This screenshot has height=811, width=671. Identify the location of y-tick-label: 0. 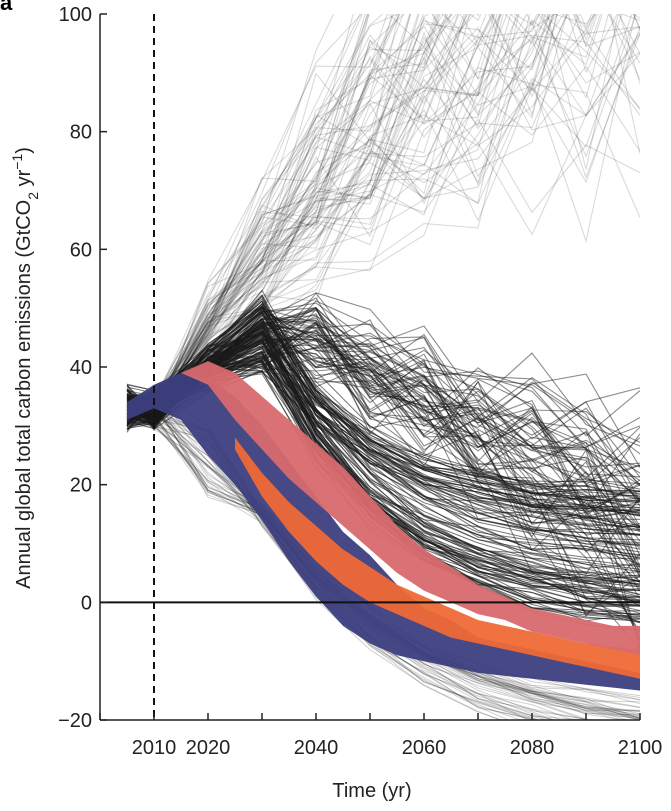
(86, 603).